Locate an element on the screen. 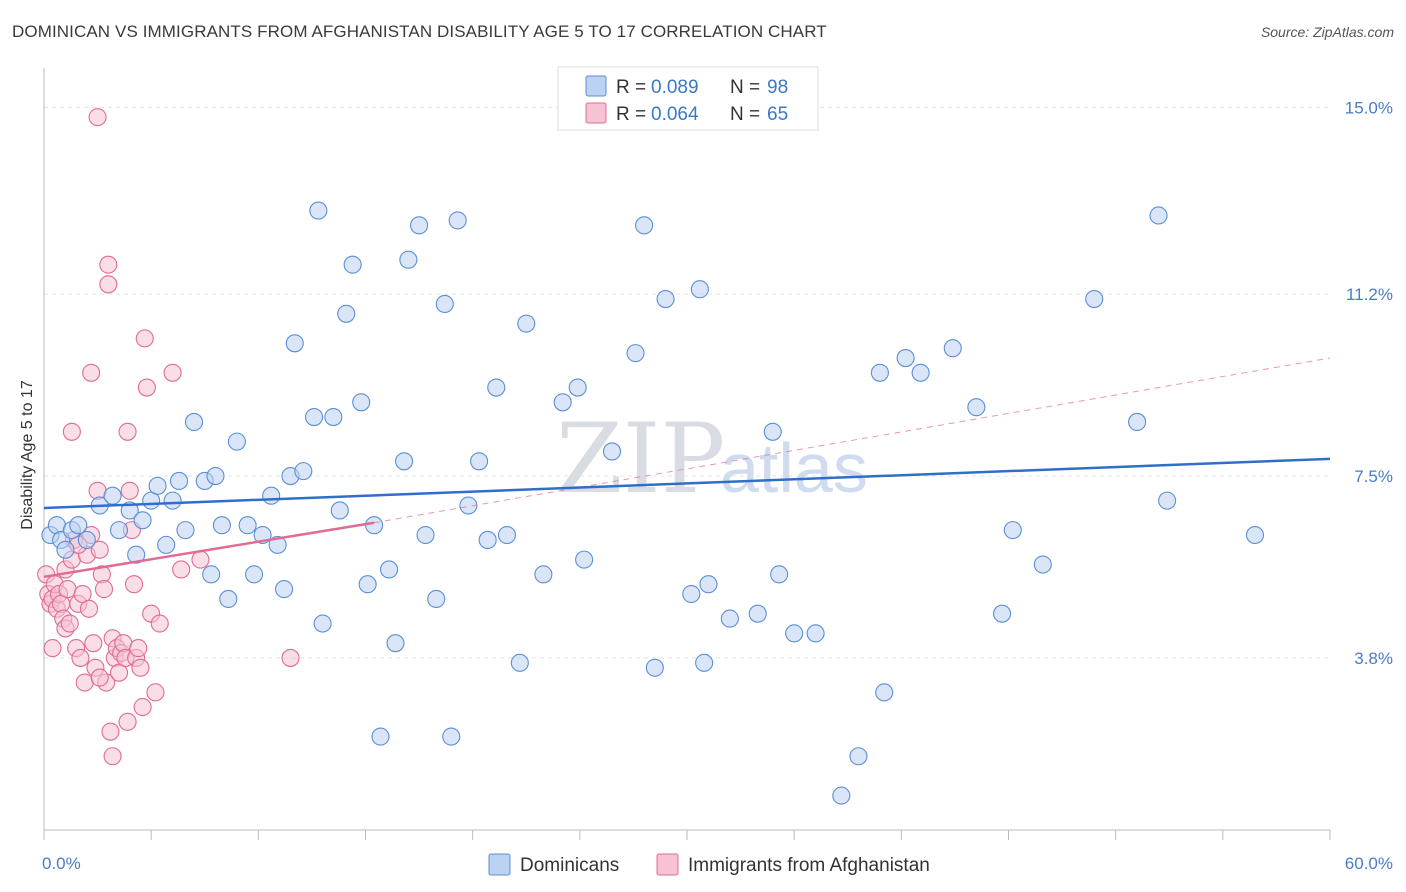  afghanistan-trend-extension is located at coordinates (852, 440).